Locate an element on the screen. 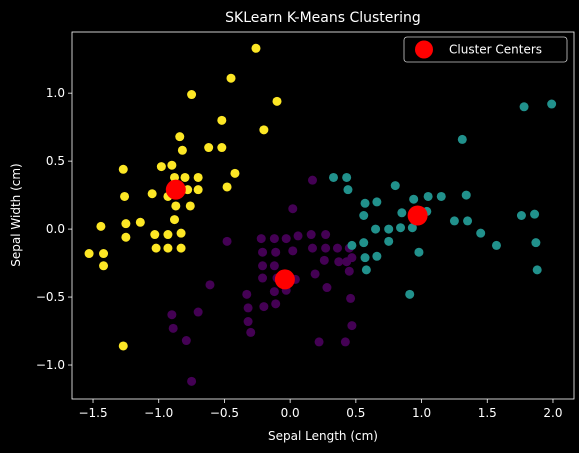  y-tick-label-2: 0.0 is located at coordinates (55, 229).